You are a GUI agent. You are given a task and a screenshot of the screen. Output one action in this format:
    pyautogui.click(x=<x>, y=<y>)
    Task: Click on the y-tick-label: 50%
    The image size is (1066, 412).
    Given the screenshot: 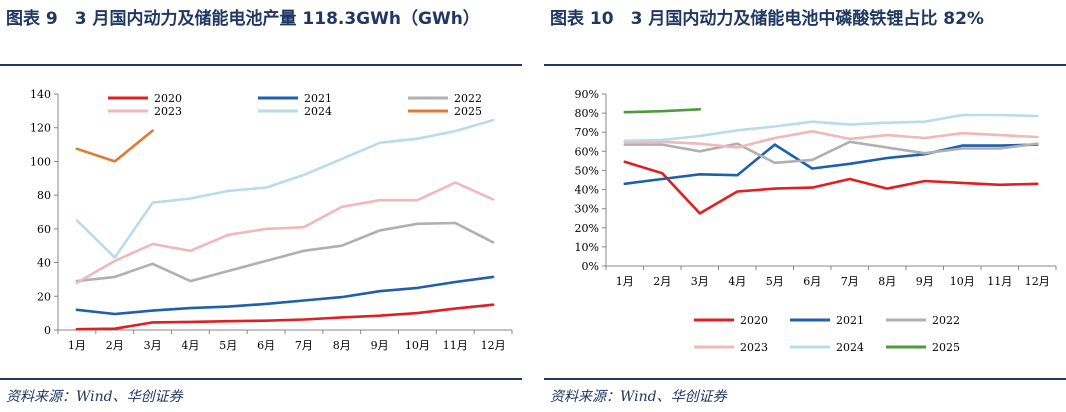 What is the action you would take?
    pyautogui.click(x=587, y=170)
    